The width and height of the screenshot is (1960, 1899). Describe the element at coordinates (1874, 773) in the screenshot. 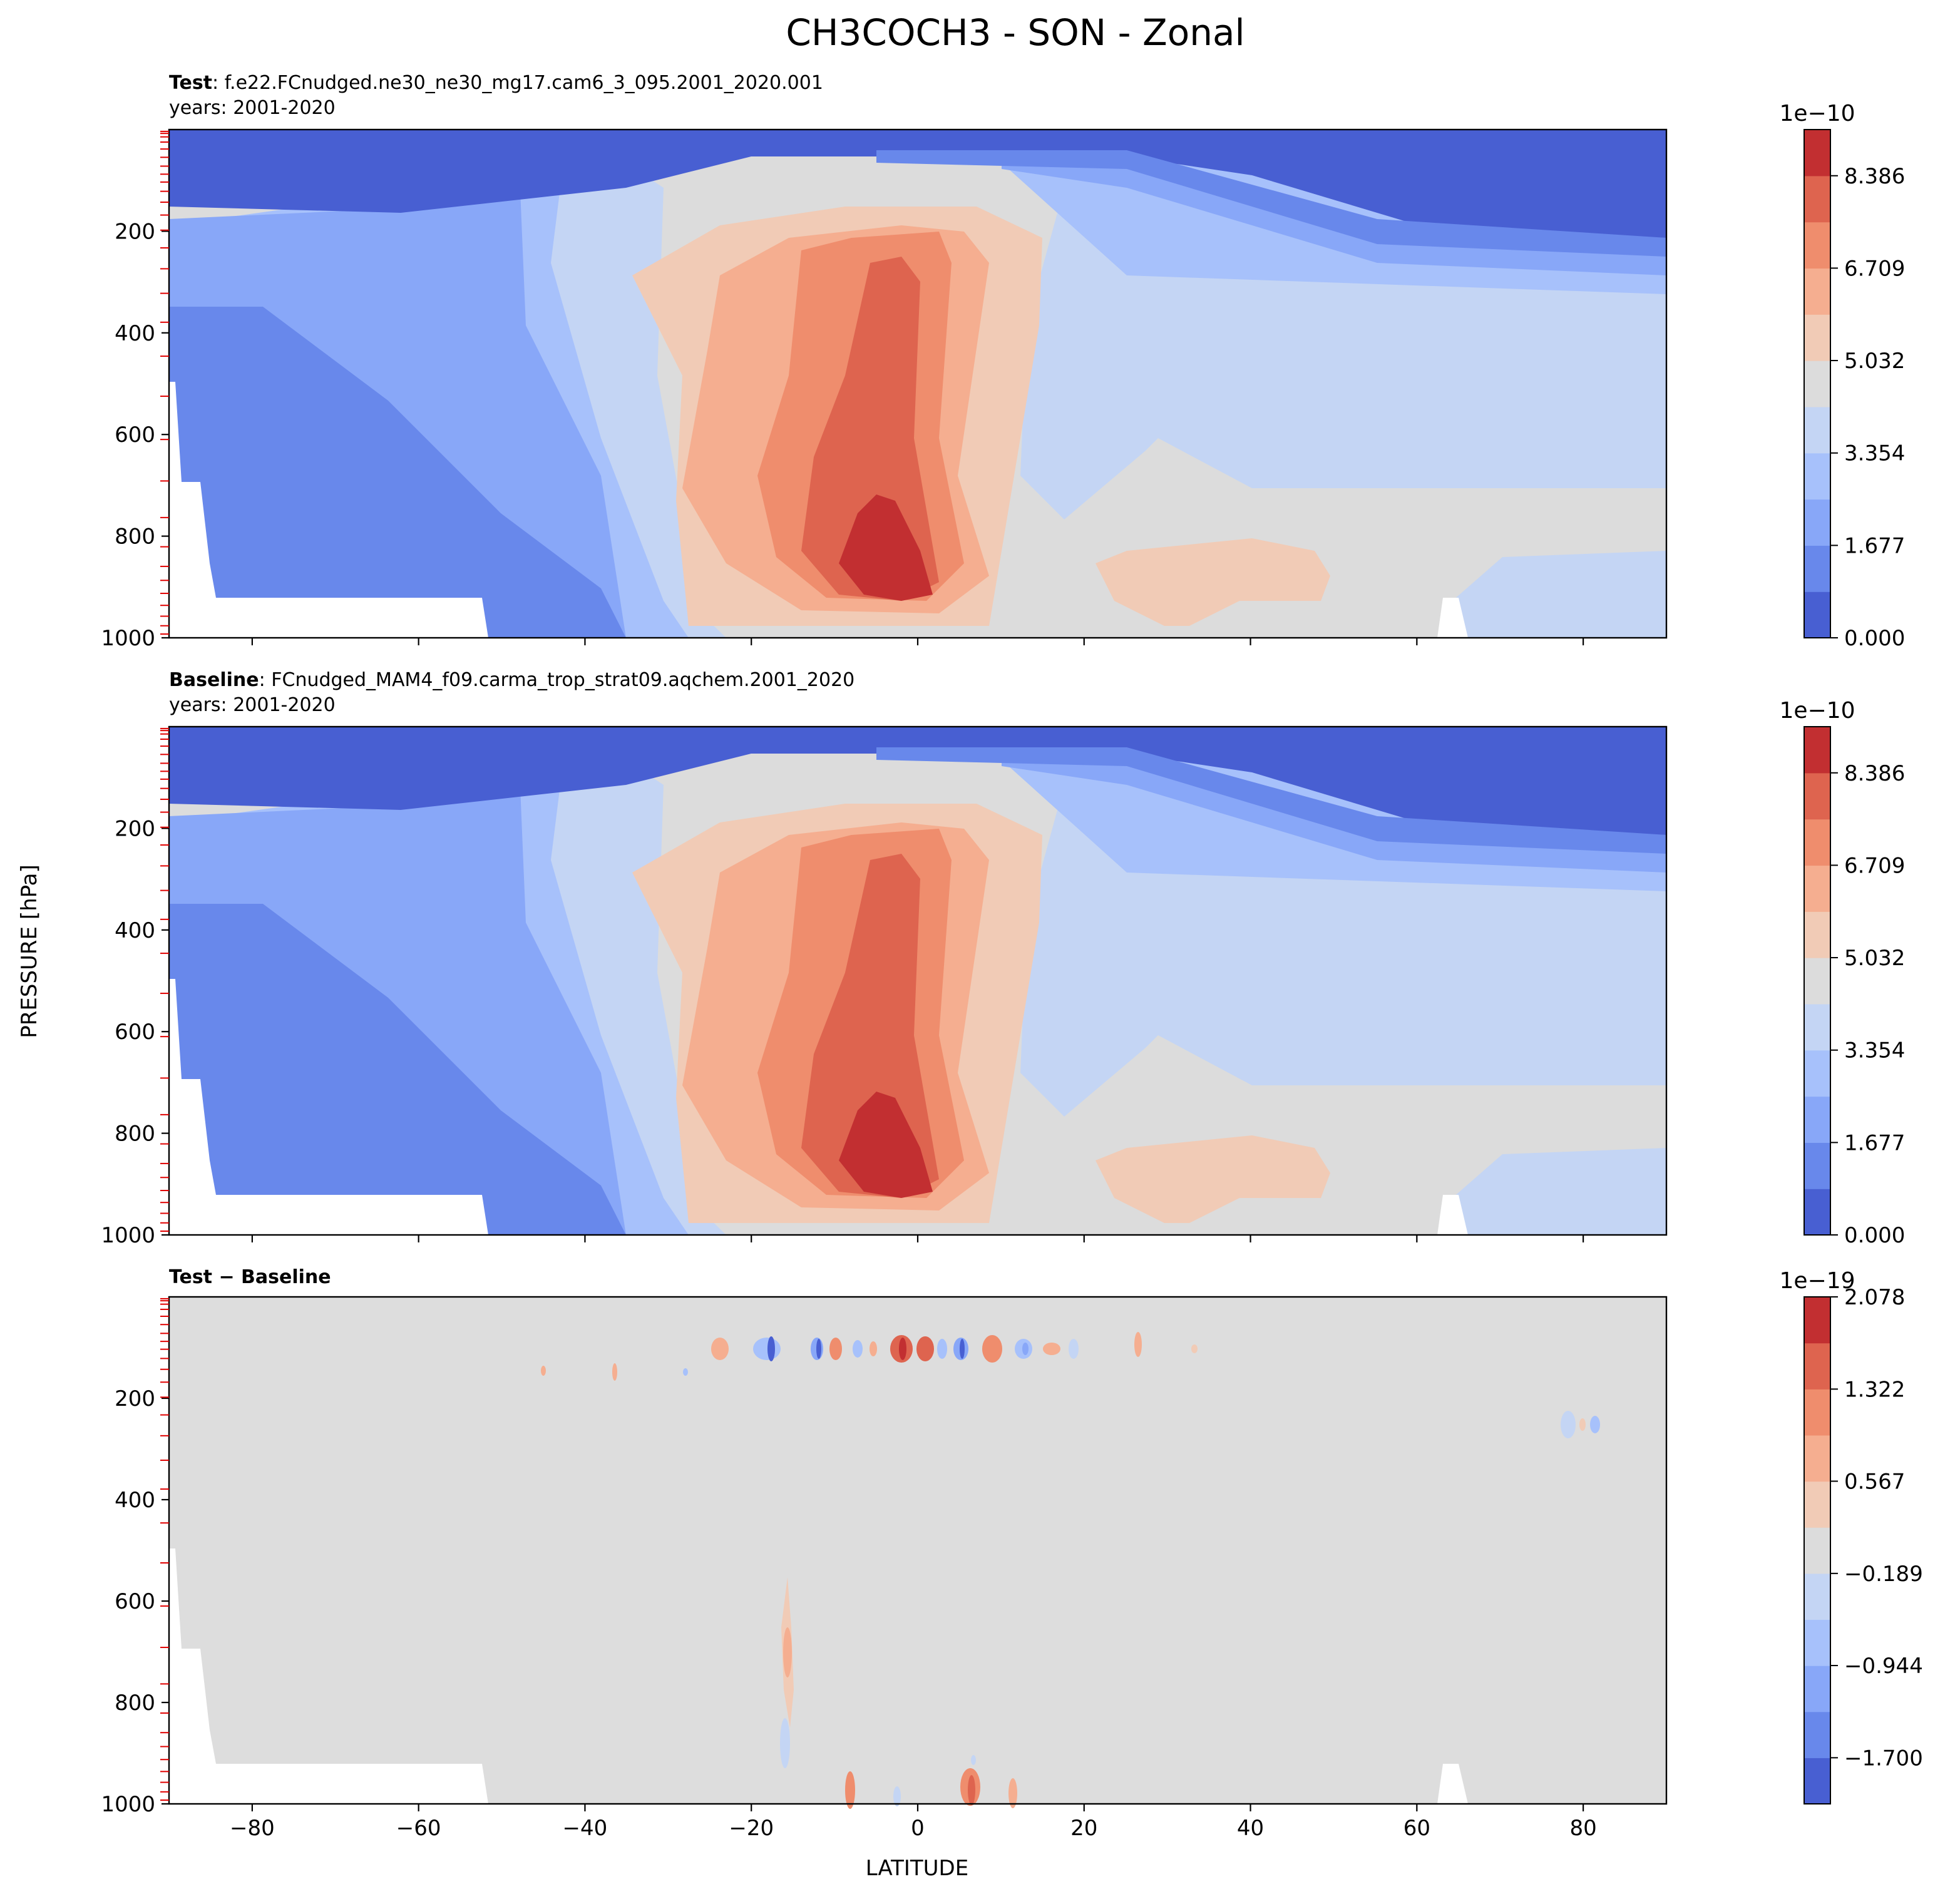

I see `colorbar-tick-label: 8.386` at that location.